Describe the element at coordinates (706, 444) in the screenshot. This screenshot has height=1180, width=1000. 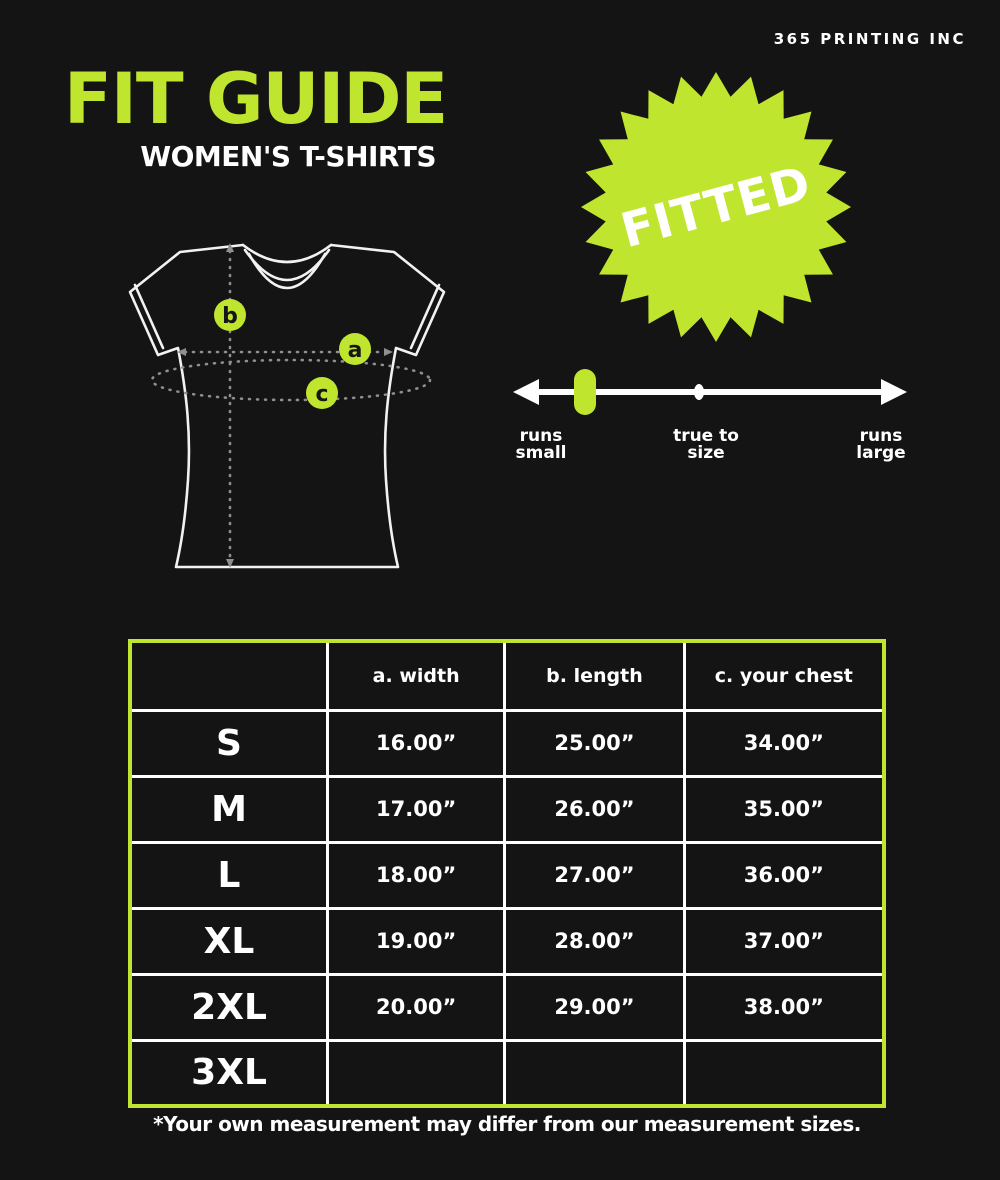
I see `scale-label-true-to-size: true to size` at that location.